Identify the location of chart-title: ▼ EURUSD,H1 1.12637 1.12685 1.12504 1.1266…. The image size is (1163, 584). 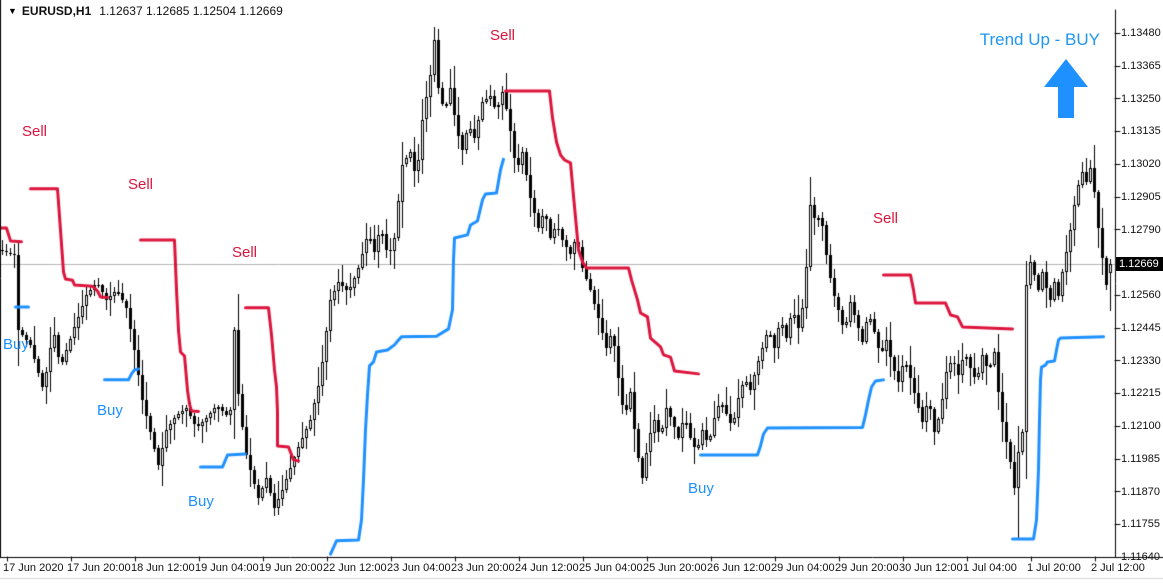
(145, 11).